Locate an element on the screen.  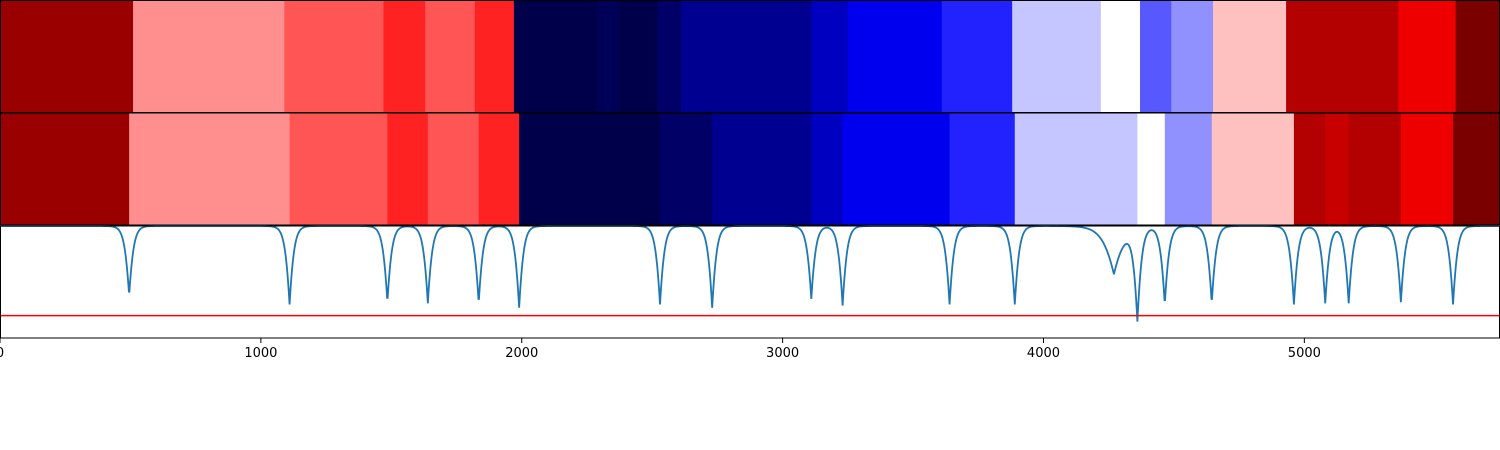
x-tick-label-1000: 1000 is located at coordinates (260, 353).